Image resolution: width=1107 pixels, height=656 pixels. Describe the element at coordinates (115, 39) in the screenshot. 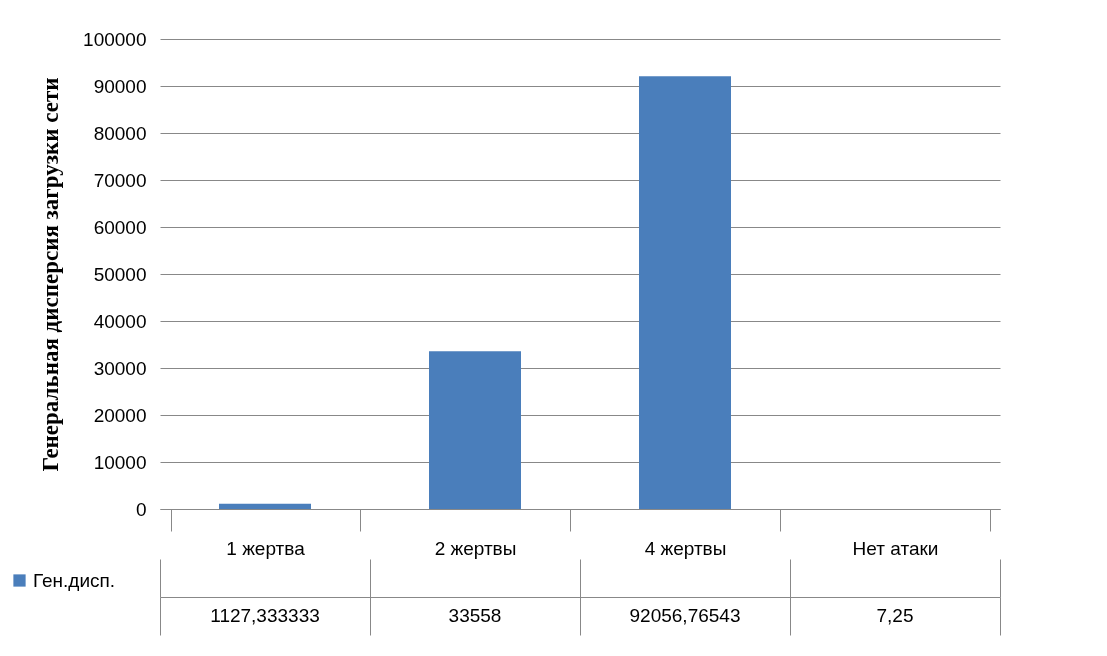

I see `y-tick-label: 100000` at that location.